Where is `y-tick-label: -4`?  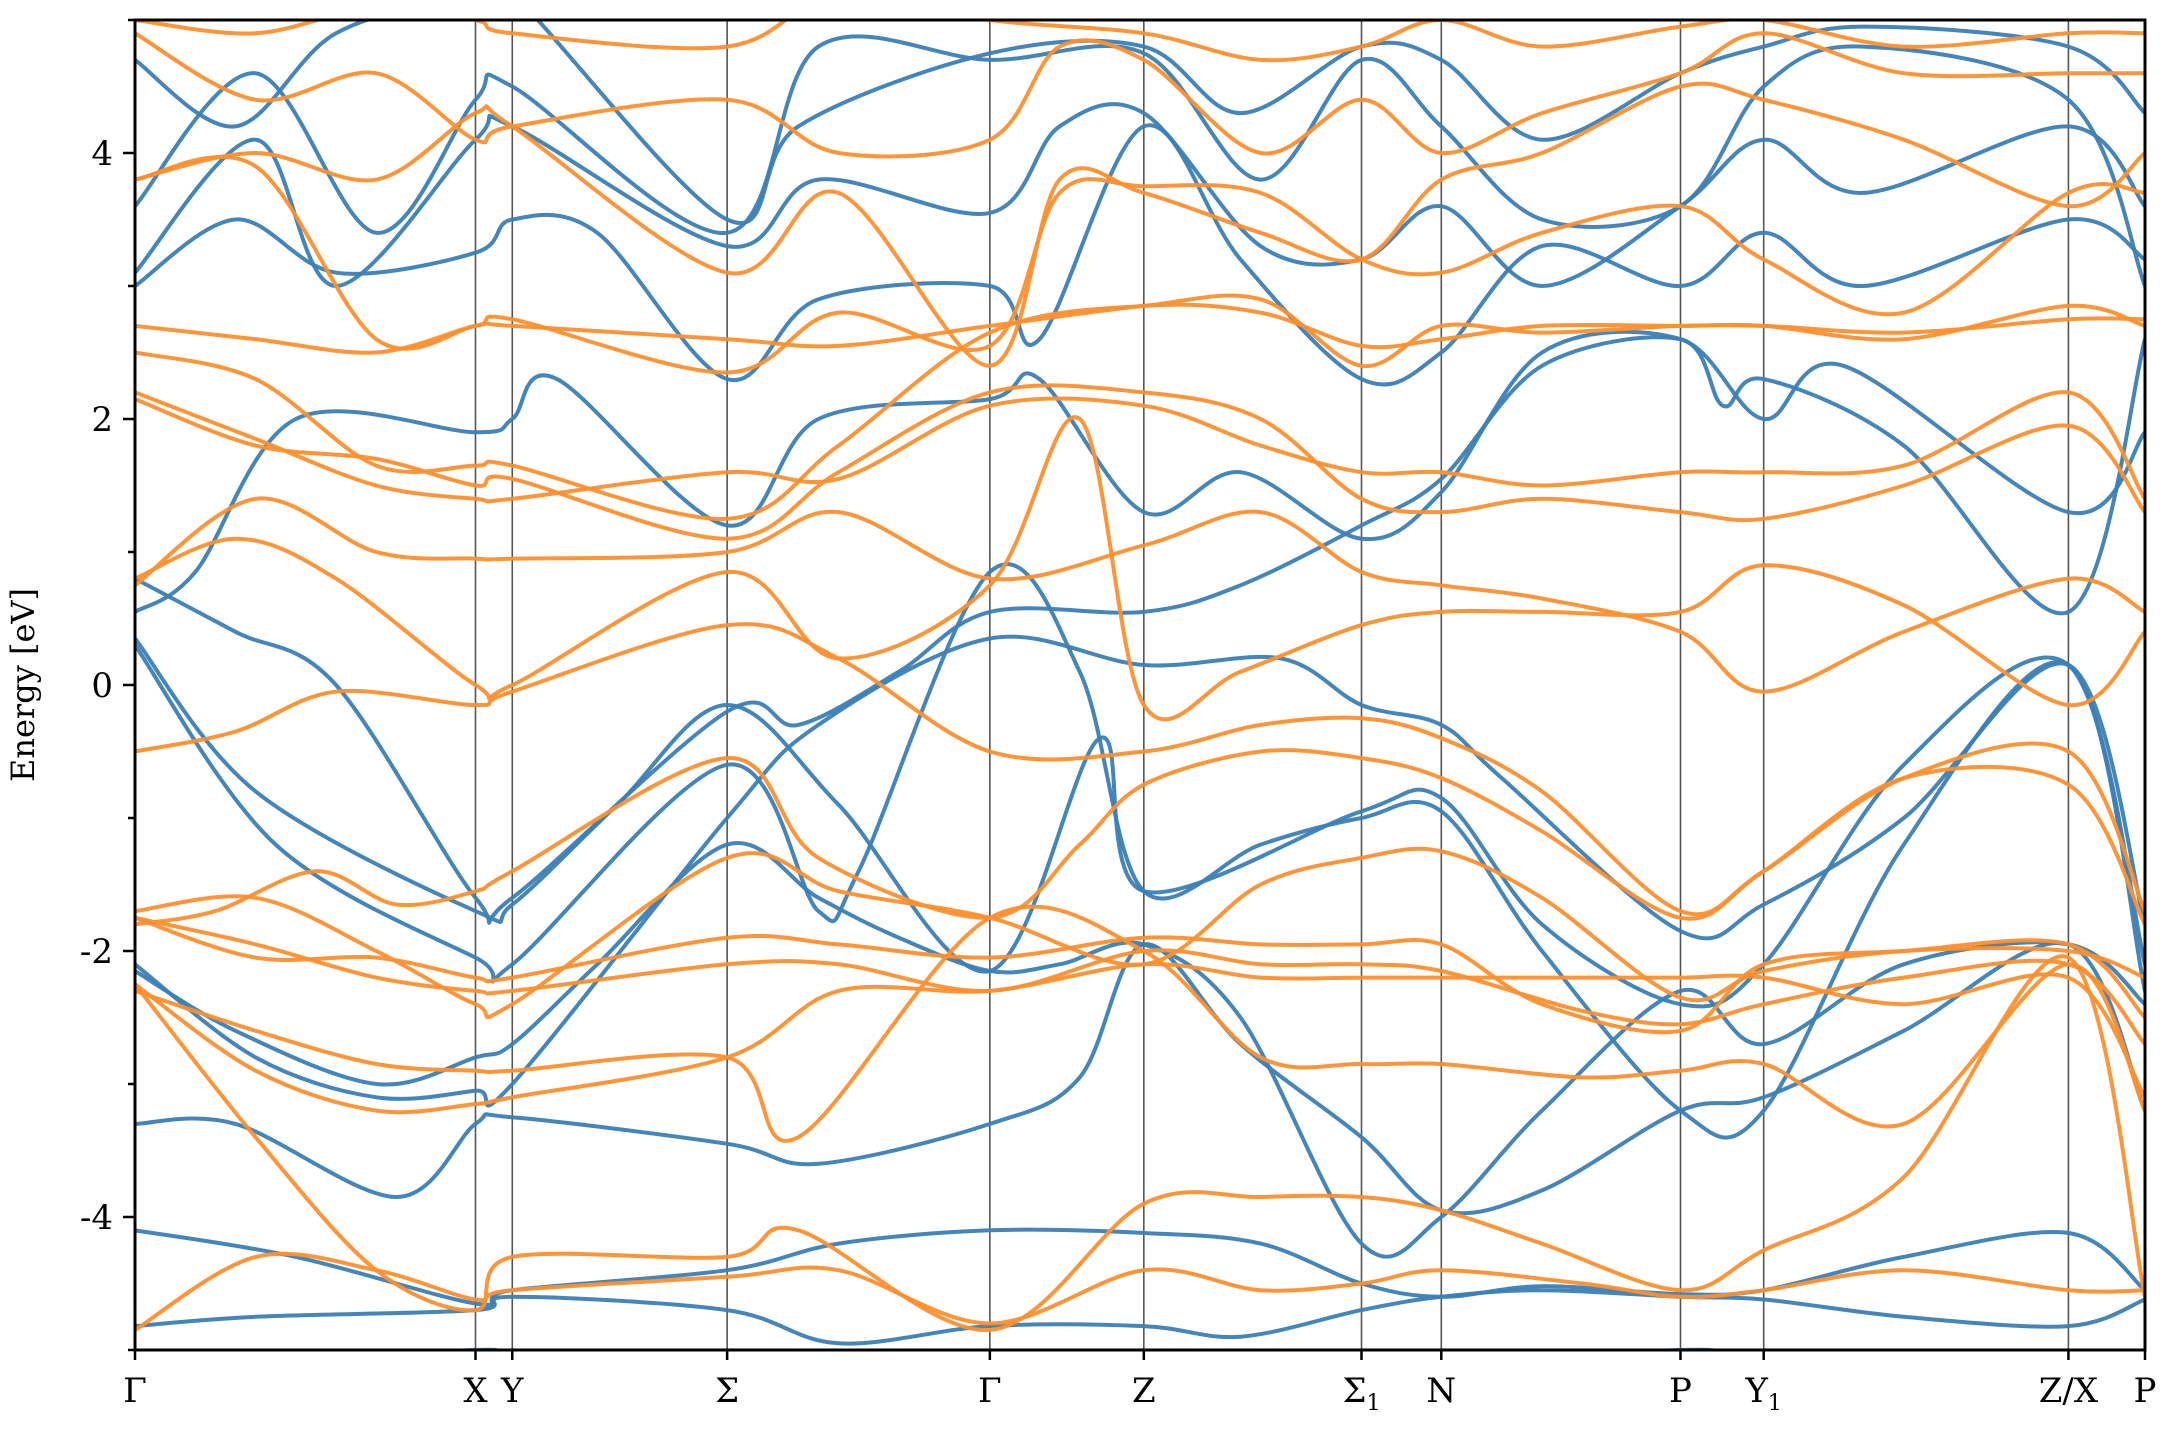
y-tick-label: -4 is located at coordinates (96, 1218).